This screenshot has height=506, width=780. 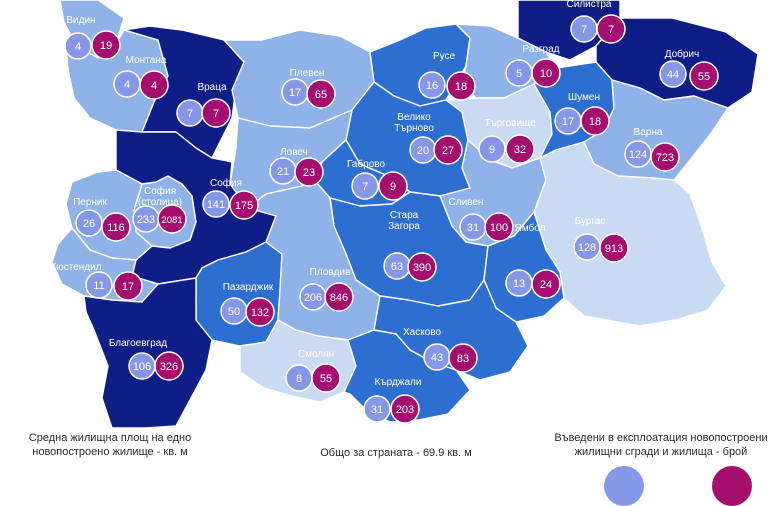 What do you see at coordinates (638, 155) in the screenshot?
I see `area-value: 124` at bounding box center [638, 155].